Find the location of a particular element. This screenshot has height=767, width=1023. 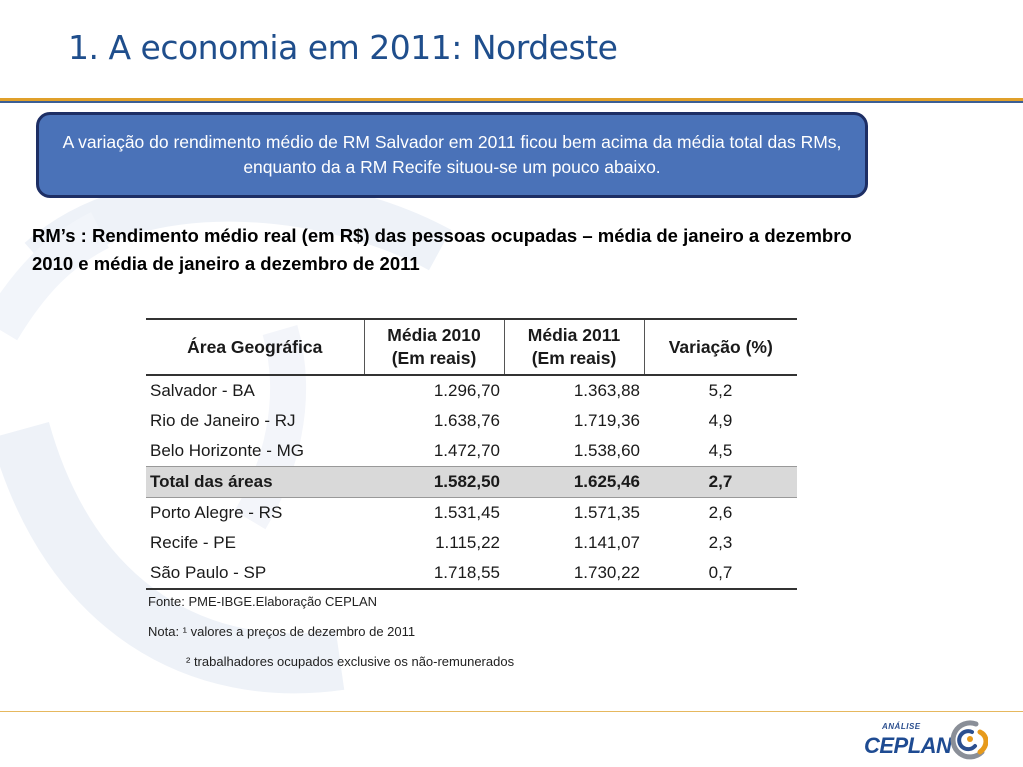

table-row-total: Total das áreas 1.582,50 1.625,46 2,7 is located at coordinates (471, 482).